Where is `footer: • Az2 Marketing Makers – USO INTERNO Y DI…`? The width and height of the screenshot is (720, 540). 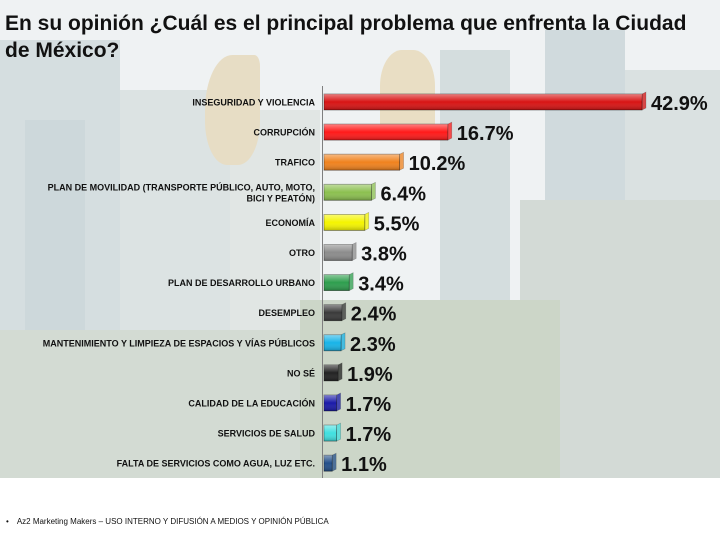 footer: • Az2 Marketing Makers – USO INTERNO Y DI… is located at coordinates (167, 521).